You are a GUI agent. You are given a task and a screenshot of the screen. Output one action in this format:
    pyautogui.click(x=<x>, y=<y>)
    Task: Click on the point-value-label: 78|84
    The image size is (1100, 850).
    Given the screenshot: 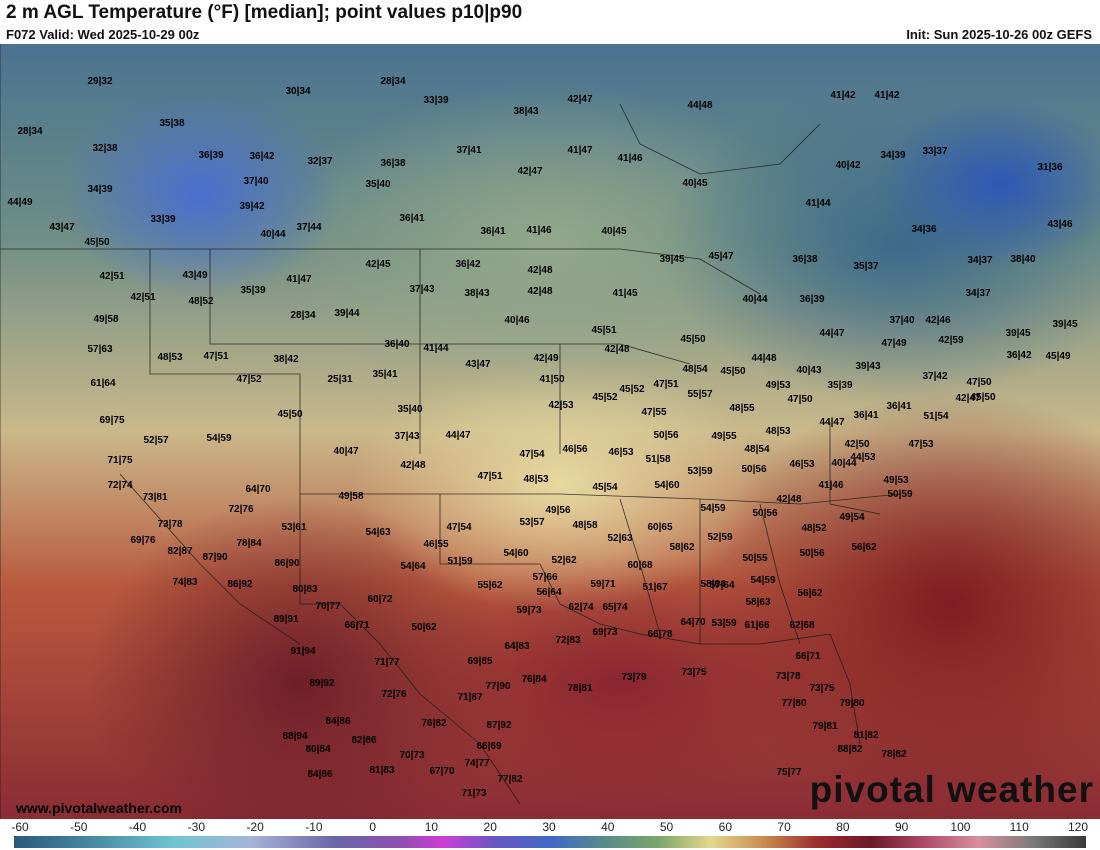 What is the action you would take?
    pyautogui.click(x=249, y=543)
    